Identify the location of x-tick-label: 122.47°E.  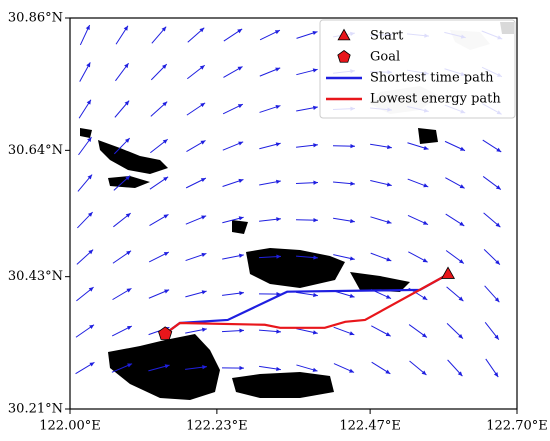
(369, 426).